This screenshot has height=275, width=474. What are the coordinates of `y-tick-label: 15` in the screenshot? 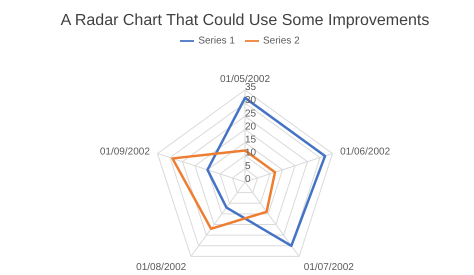 It's located at (251, 140).